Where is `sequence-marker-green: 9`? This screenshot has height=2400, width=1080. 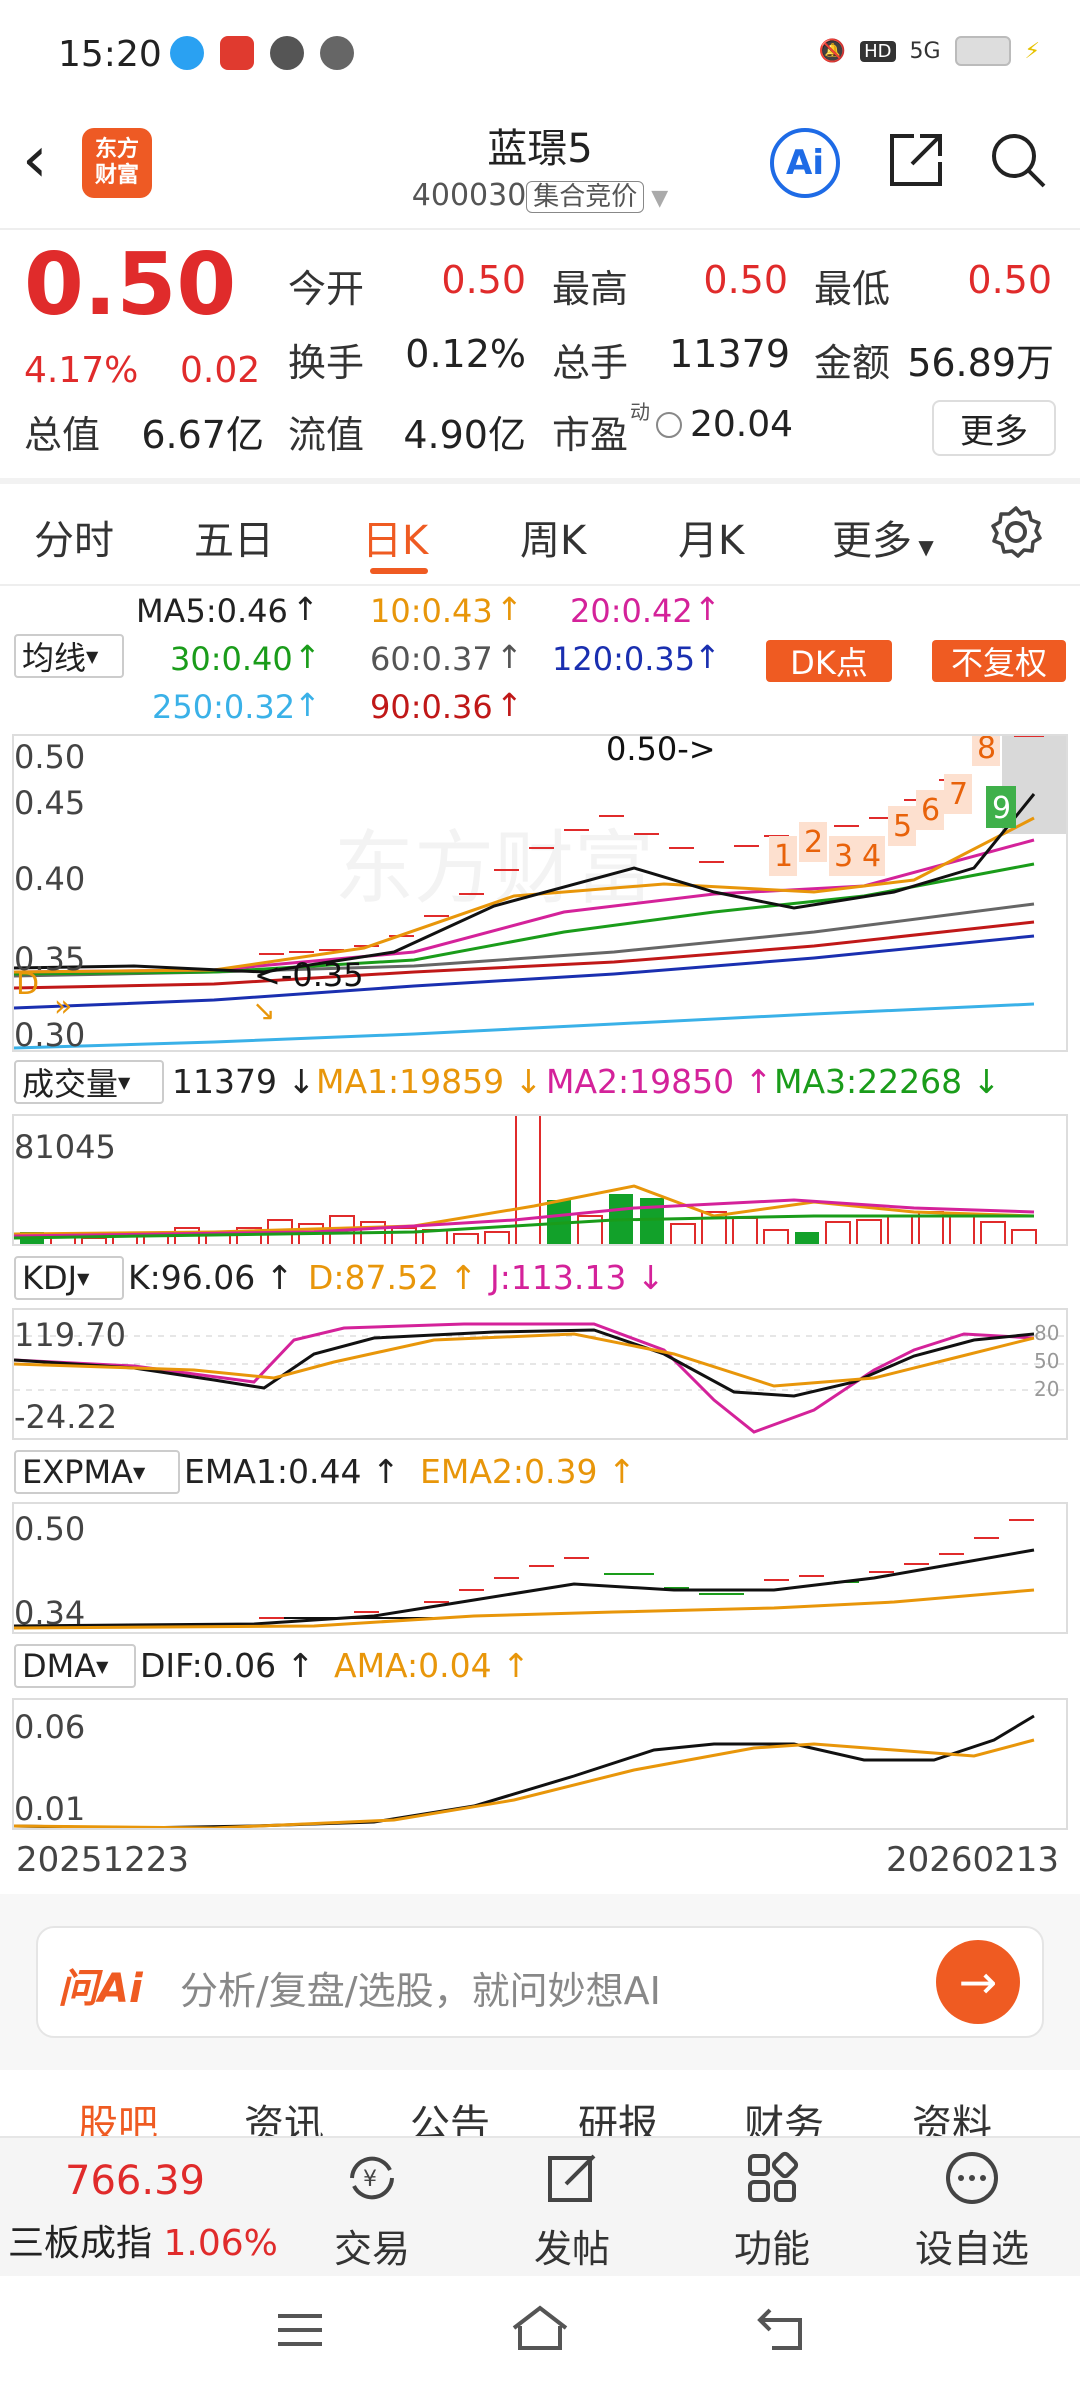 sequence-marker-green: 9 is located at coordinates (1001, 808).